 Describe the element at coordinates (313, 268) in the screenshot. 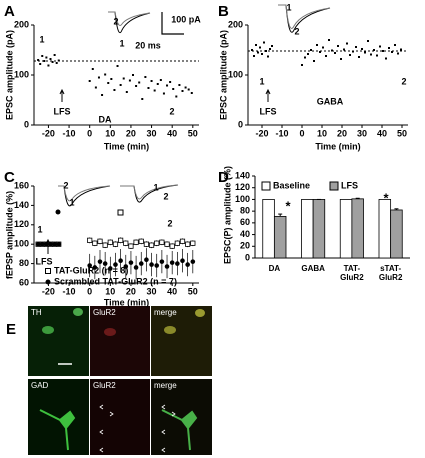

I see `x-tick-label: GABA` at that location.